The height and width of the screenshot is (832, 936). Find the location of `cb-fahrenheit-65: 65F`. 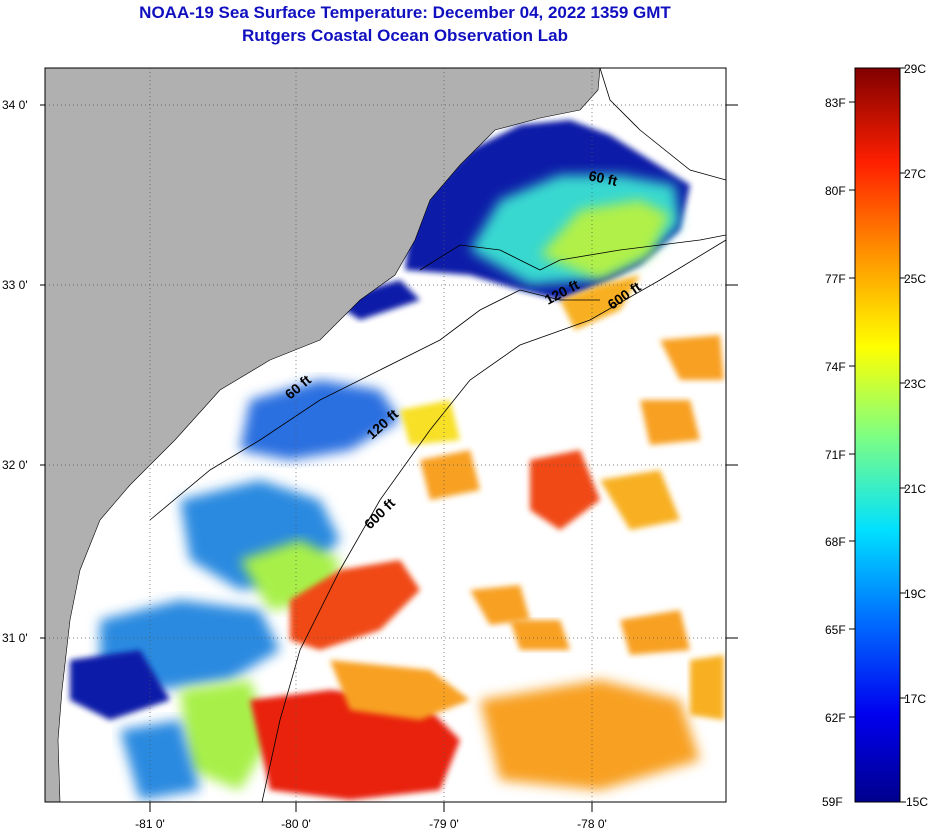

cb-fahrenheit-65: 65F is located at coordinates (835, 630).